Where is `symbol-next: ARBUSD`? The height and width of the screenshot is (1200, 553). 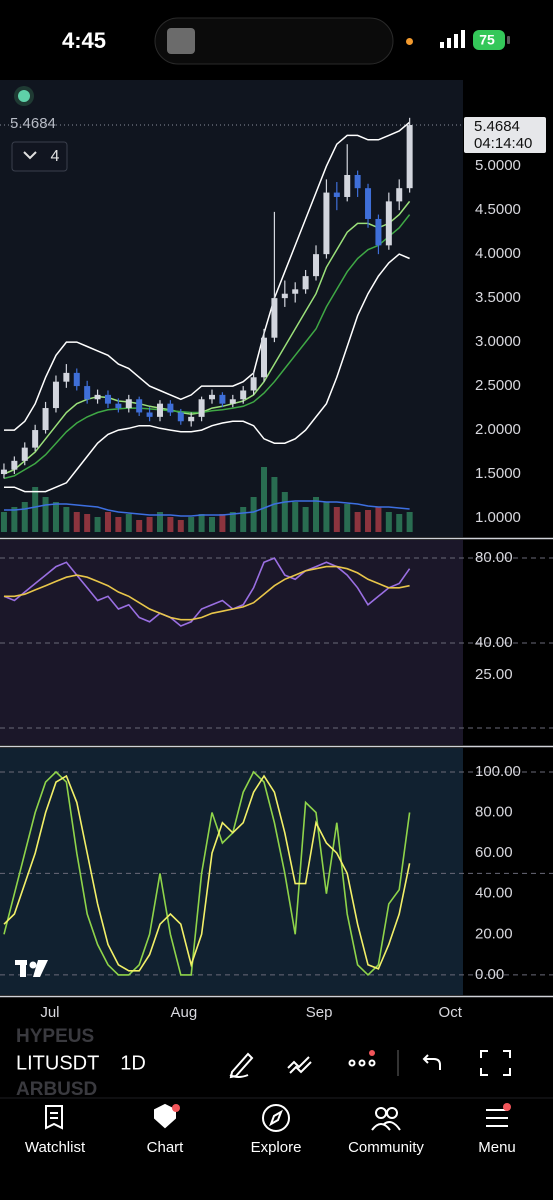
symbol-next: ARBUSD is located at coordinates (56, 1089).